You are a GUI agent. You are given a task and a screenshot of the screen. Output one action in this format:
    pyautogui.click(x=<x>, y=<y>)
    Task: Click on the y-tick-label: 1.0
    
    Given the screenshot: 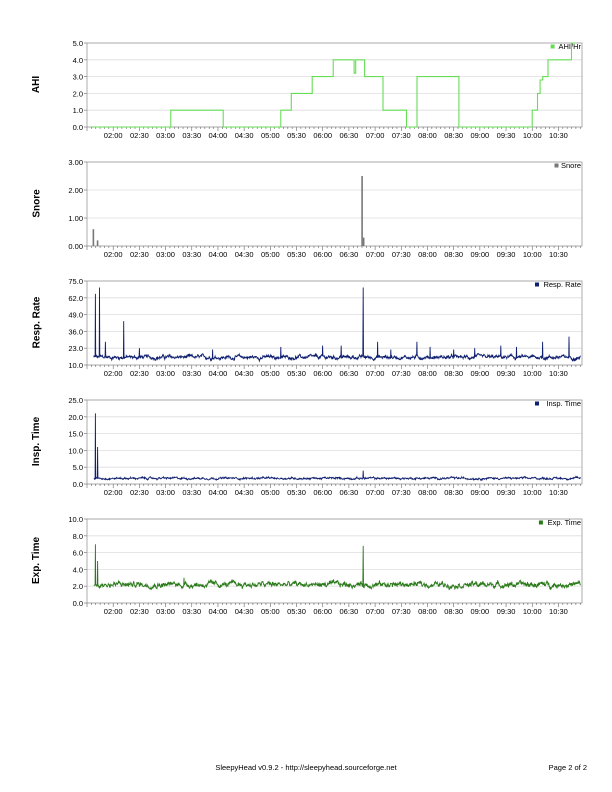 What is the action you would take?
    pyautogui.click(x=78, y=110)
    